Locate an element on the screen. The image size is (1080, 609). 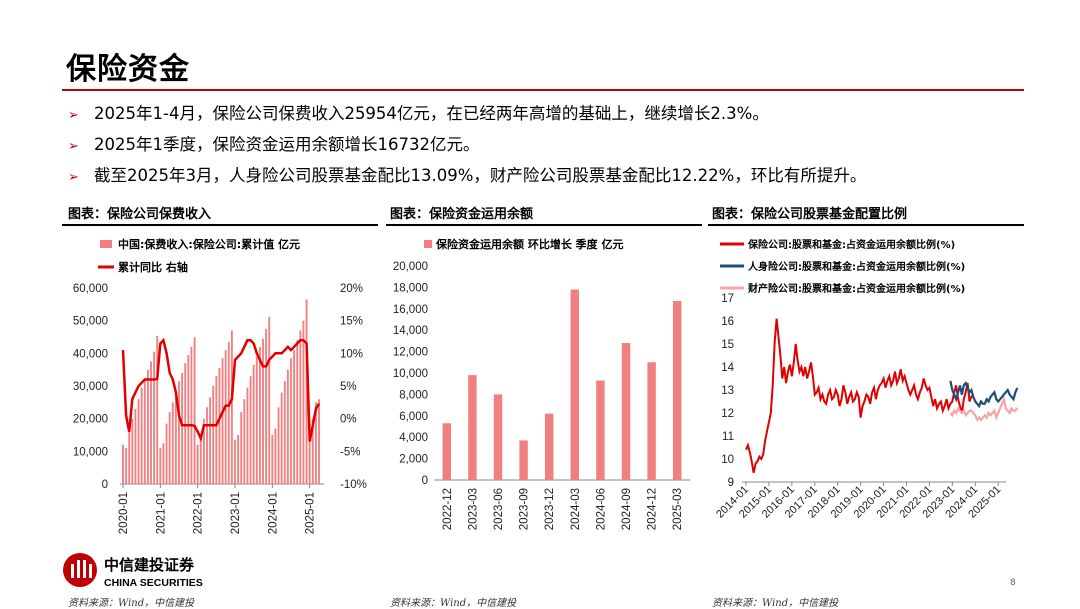
x-tick-label: 2024-12 is located at coordinates (653, 509).